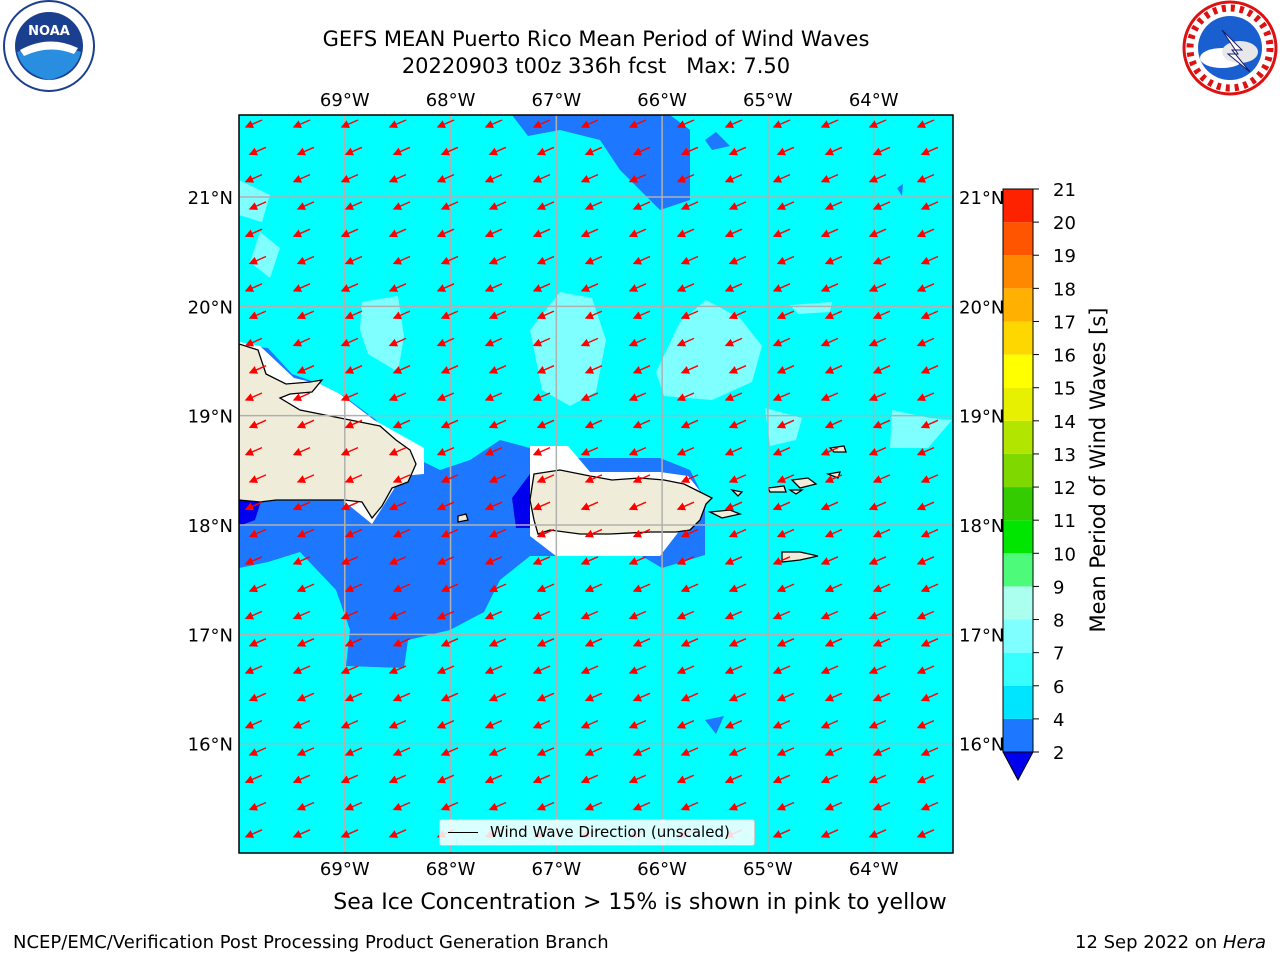 The image size is (1280, 960). Describe the element at coordinates (981, 526) in the screenshot. I see `lat-tick-label: 18°N` at that location.